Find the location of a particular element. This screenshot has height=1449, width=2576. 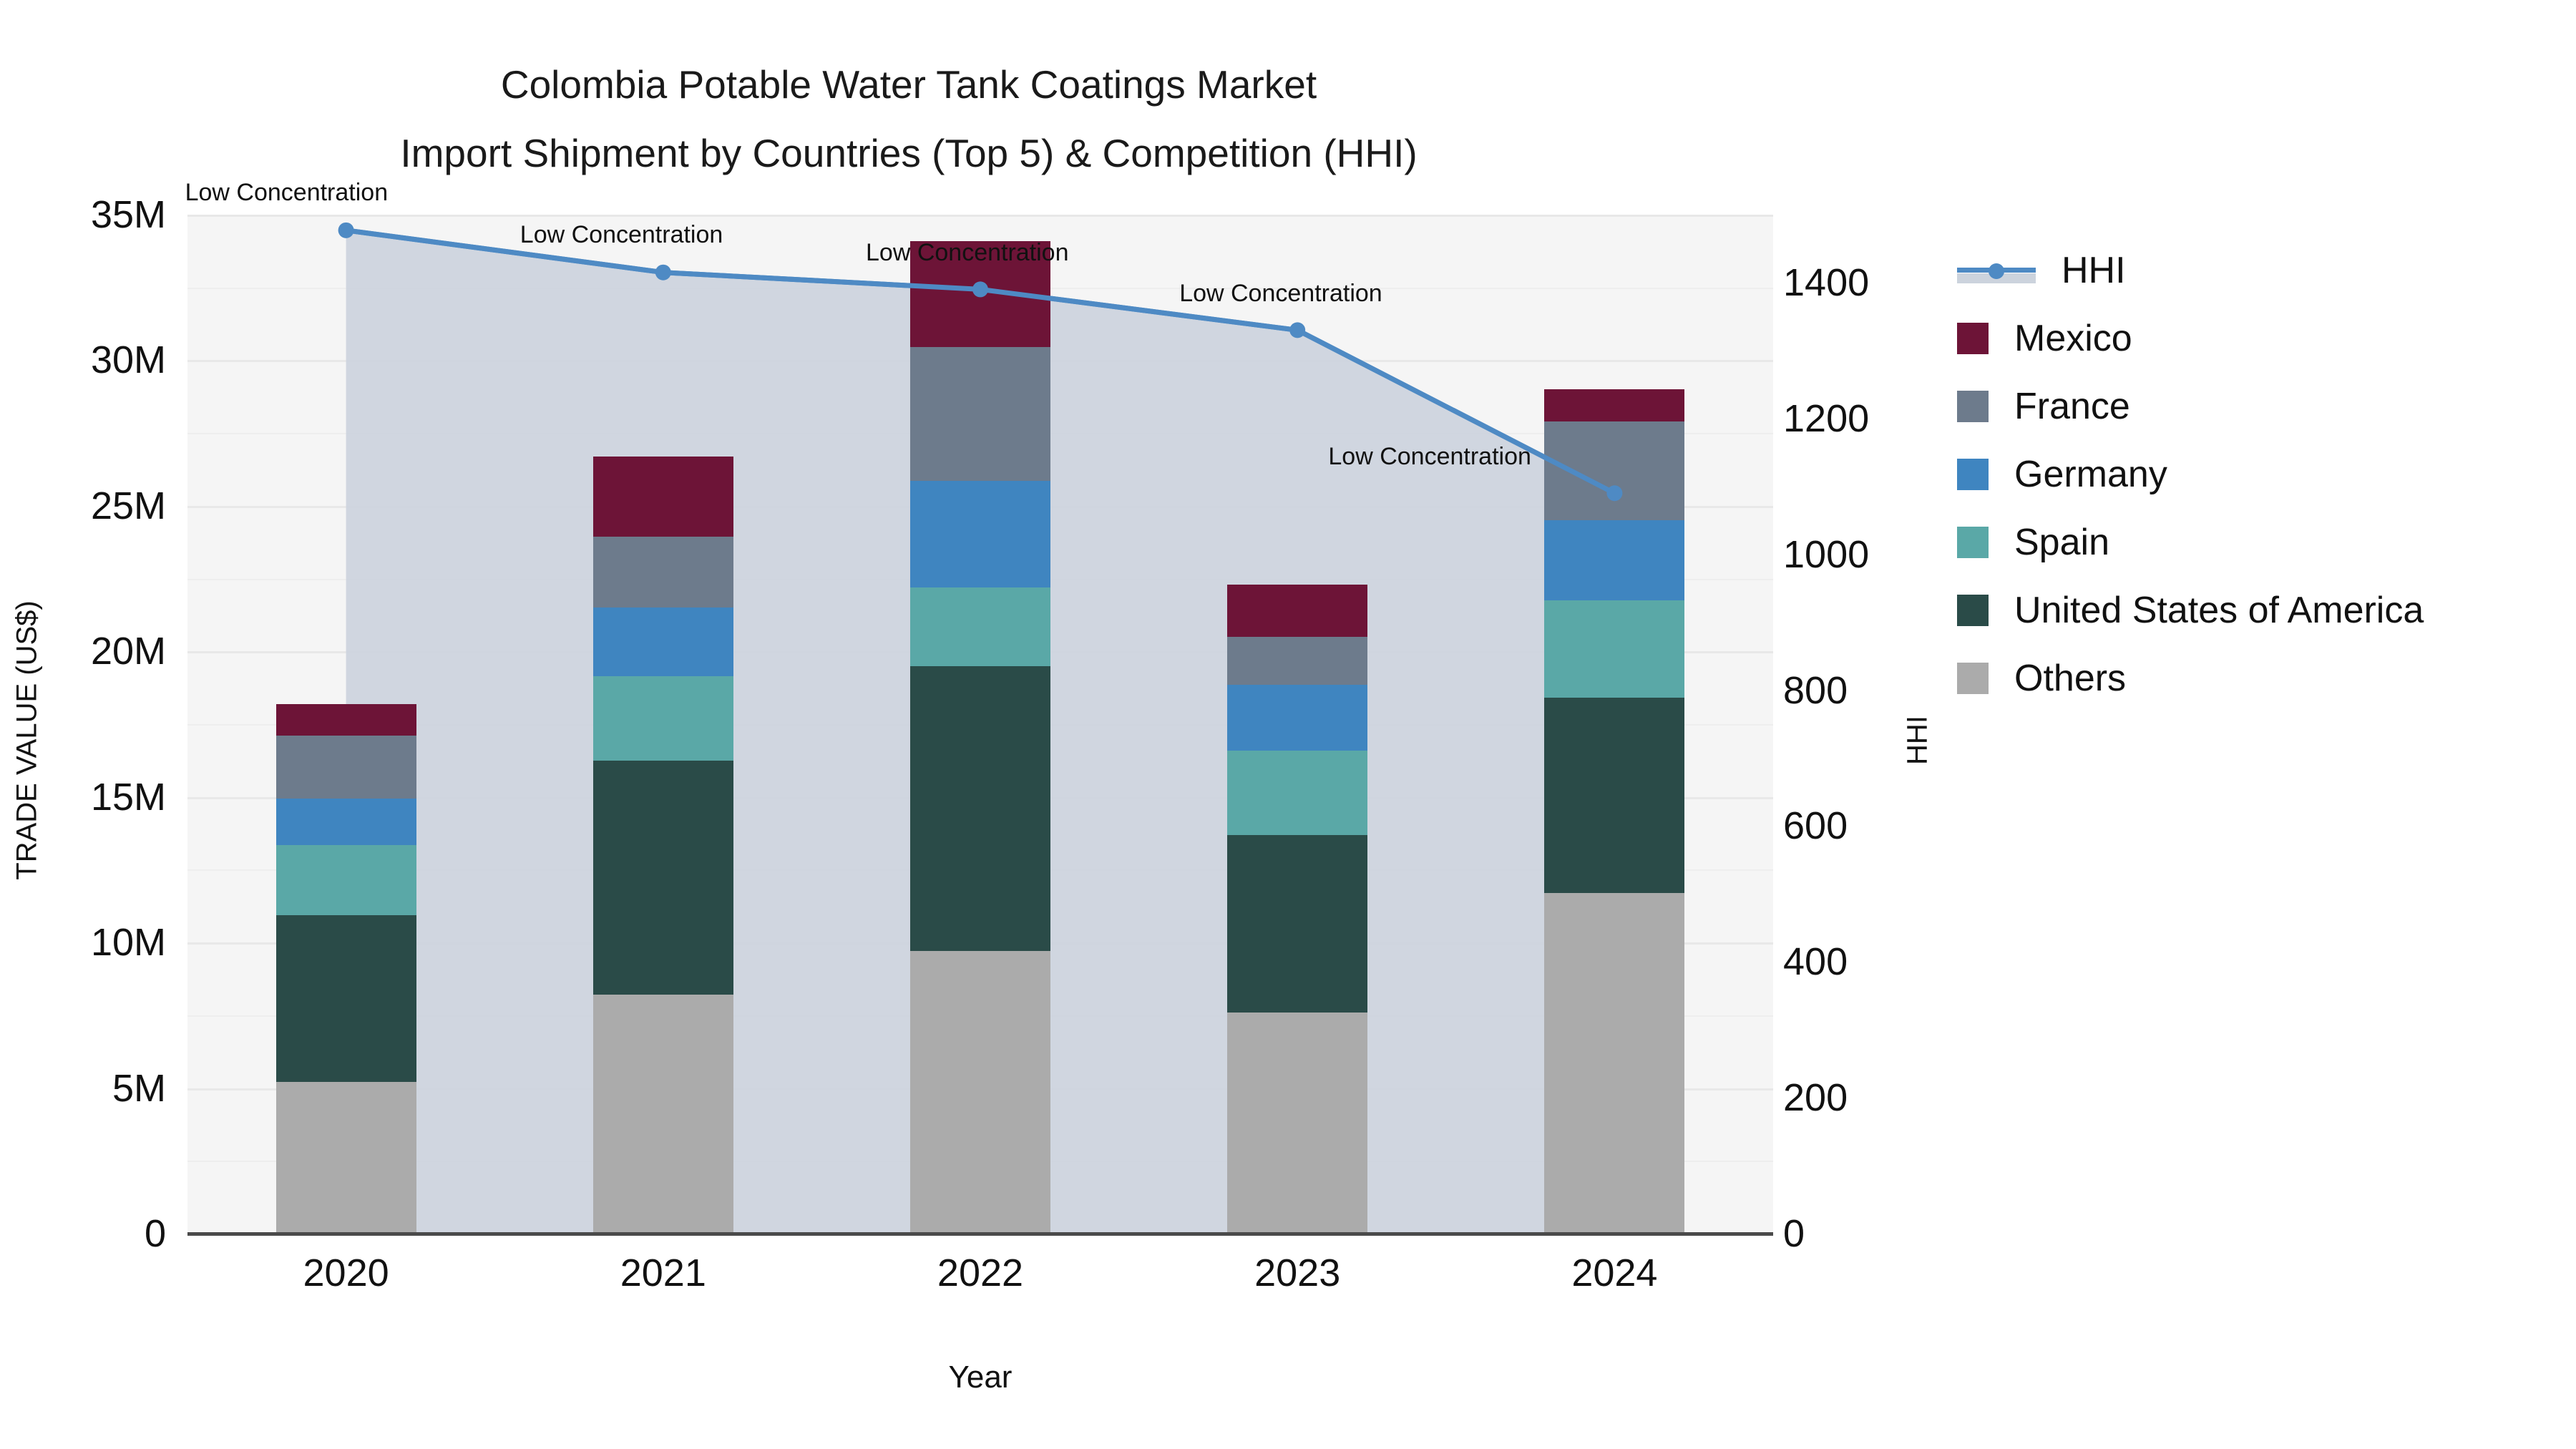

bar-group-2020 is located at coordinates (345, 724).